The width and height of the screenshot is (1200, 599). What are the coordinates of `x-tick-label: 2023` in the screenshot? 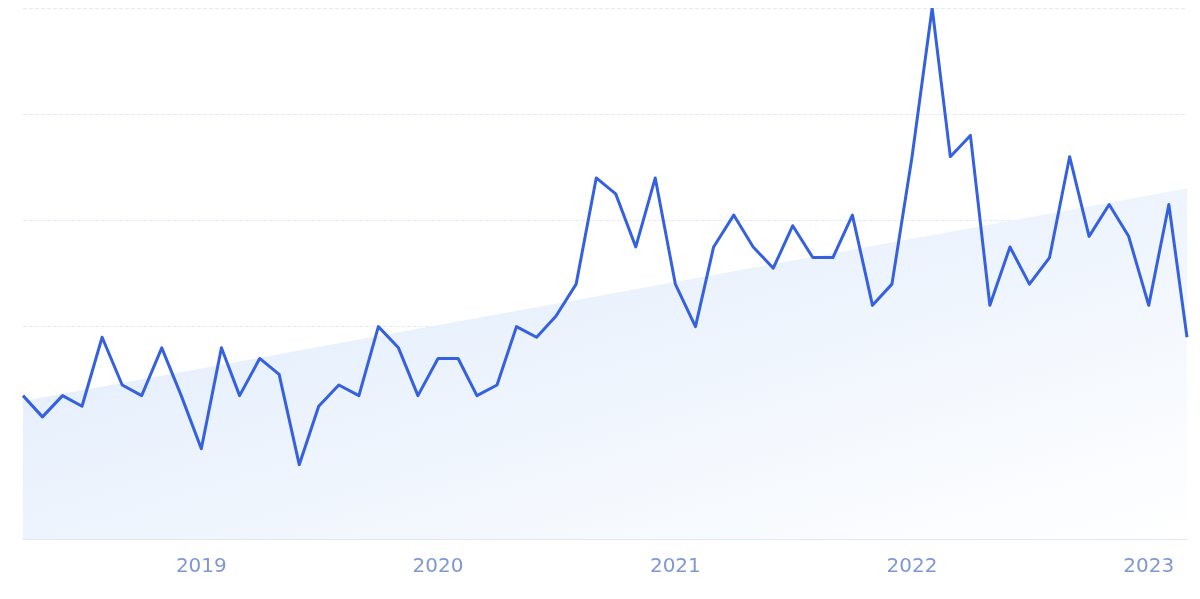 It's located at (1149, 565).